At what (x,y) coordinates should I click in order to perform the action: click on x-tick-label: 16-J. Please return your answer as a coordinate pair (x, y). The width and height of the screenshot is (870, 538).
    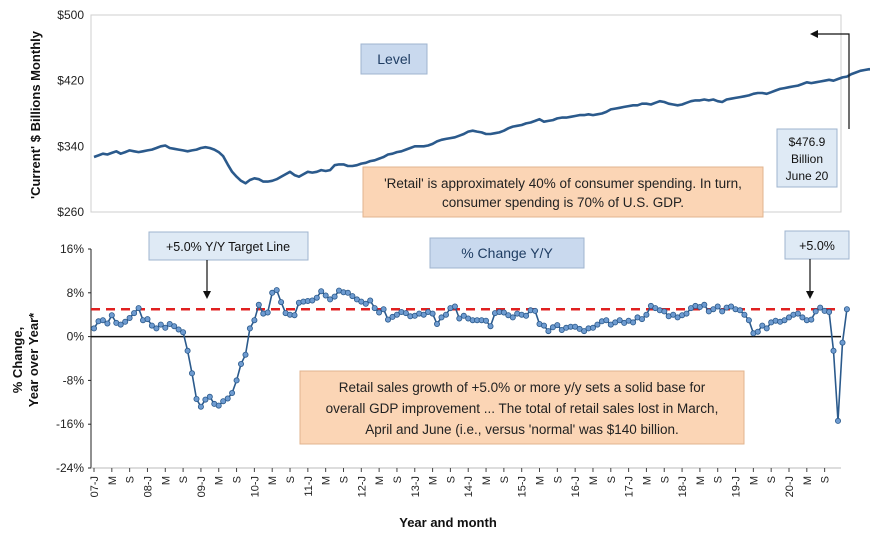
    Looking at the image, I should click on (576, 486).